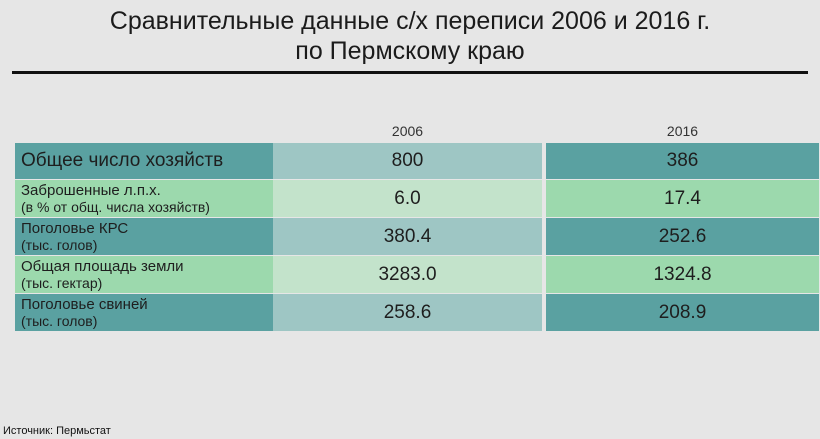 The height and width of the screenshot is (439, 820). I want to click on row-label-text: Поголовье свиней, so click(84, 304).